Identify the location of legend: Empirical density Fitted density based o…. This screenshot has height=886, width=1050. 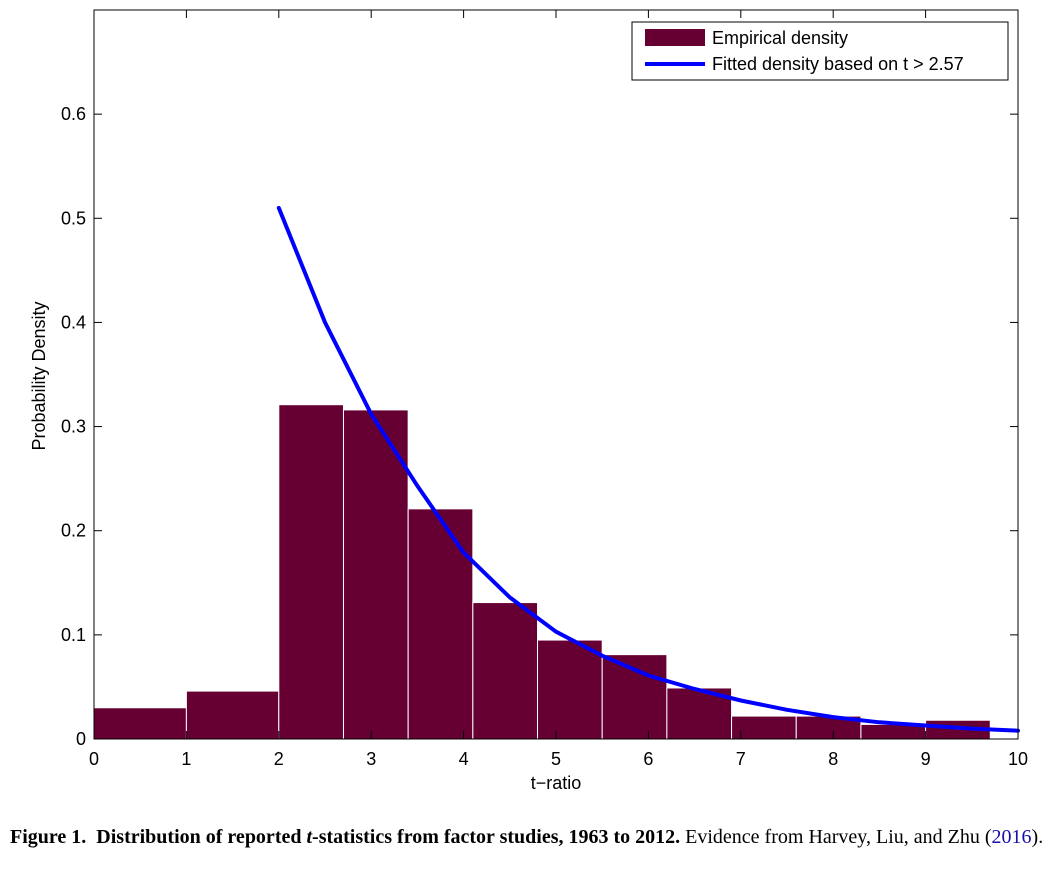
(820, 51).